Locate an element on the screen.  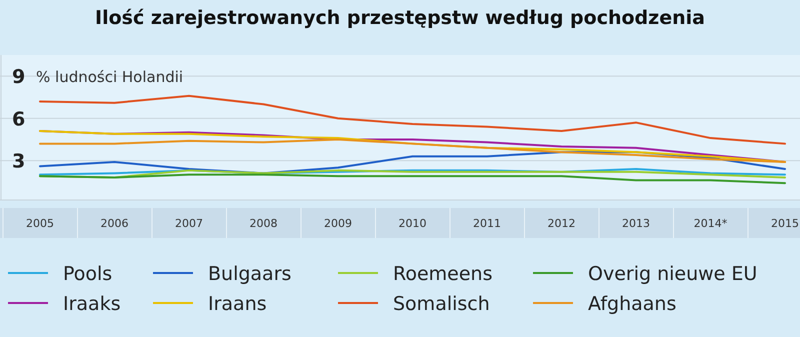
legend-label: Pools is located at coordinates (87, 274).